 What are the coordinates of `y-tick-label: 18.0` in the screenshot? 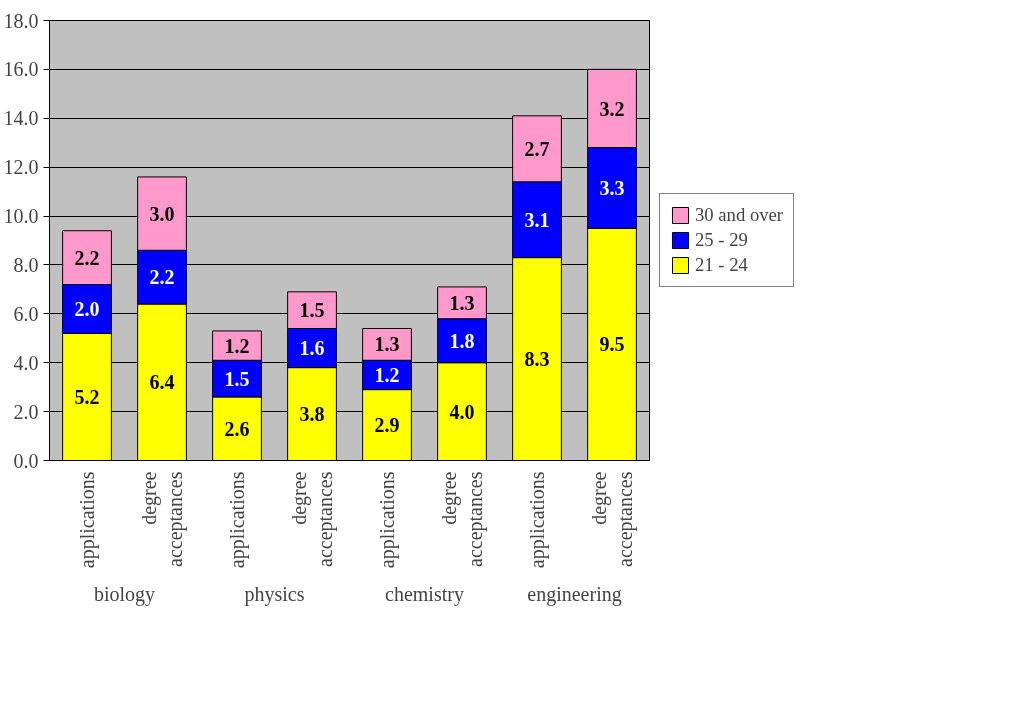 It's located at (21, 20).